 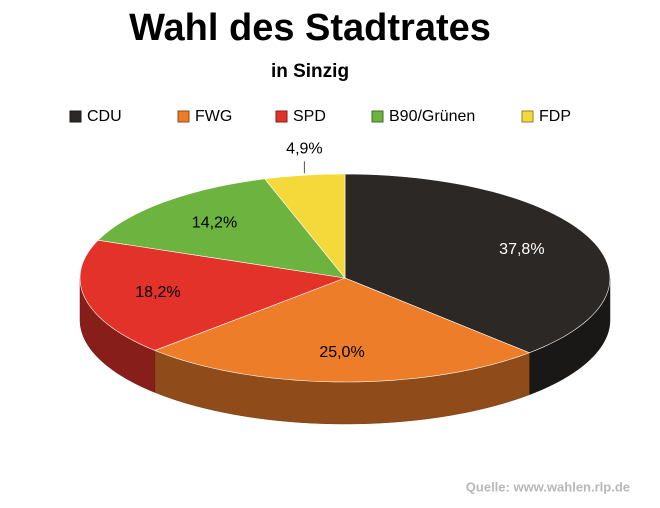 What do you see at coordinates (432, 116) in the screenshot?
I see `legend-label: B90/Grünen` at bounding box center [432, 116].